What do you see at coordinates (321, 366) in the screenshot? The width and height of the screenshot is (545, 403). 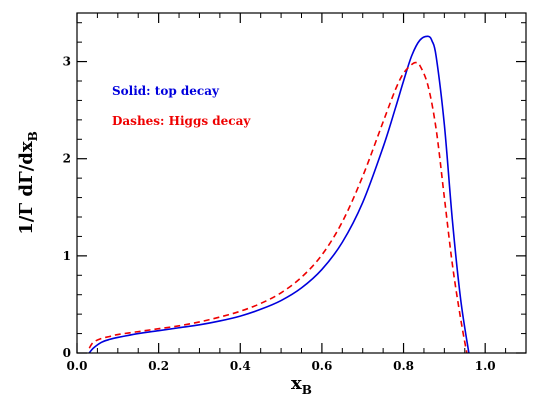 I see `x-tick-label: 0.6` at bounding box center [321, 366].